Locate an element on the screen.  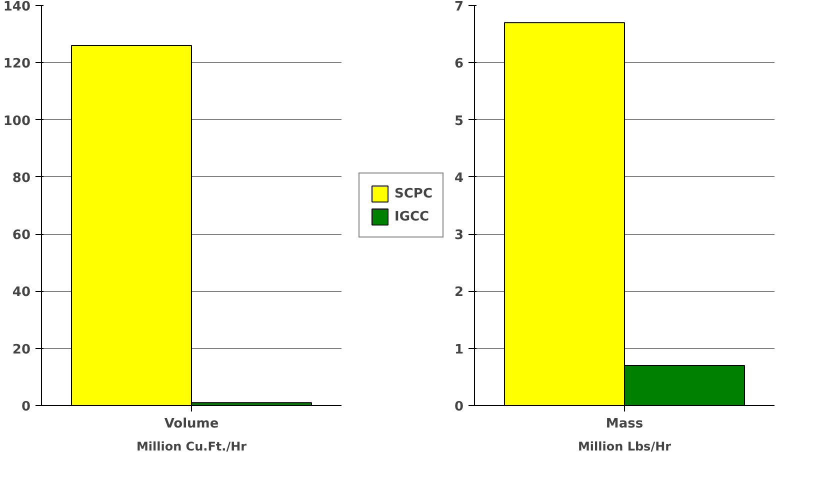
y-tick-label: 120 is located at coordinates (17, 64).